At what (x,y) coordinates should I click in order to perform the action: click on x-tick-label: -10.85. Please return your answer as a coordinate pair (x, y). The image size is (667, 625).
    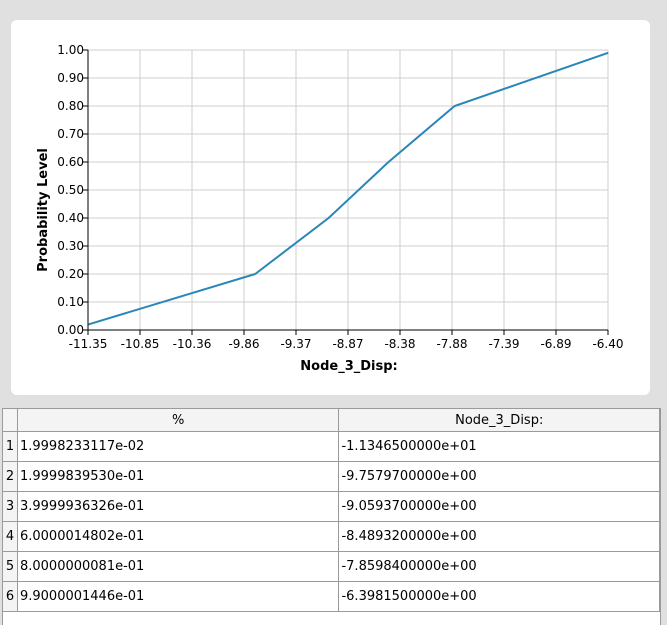
    Looking at the image, I should click on (140, 344).